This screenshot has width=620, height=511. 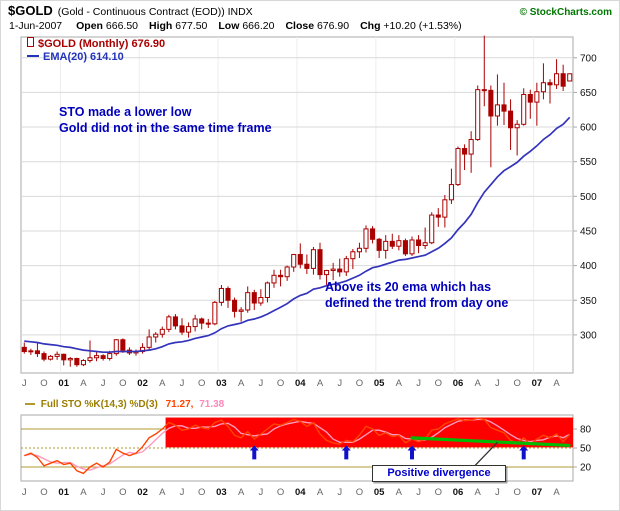 I want to click on annotation-sto-line1: STO made a lower low, so click(x=125, y=112).